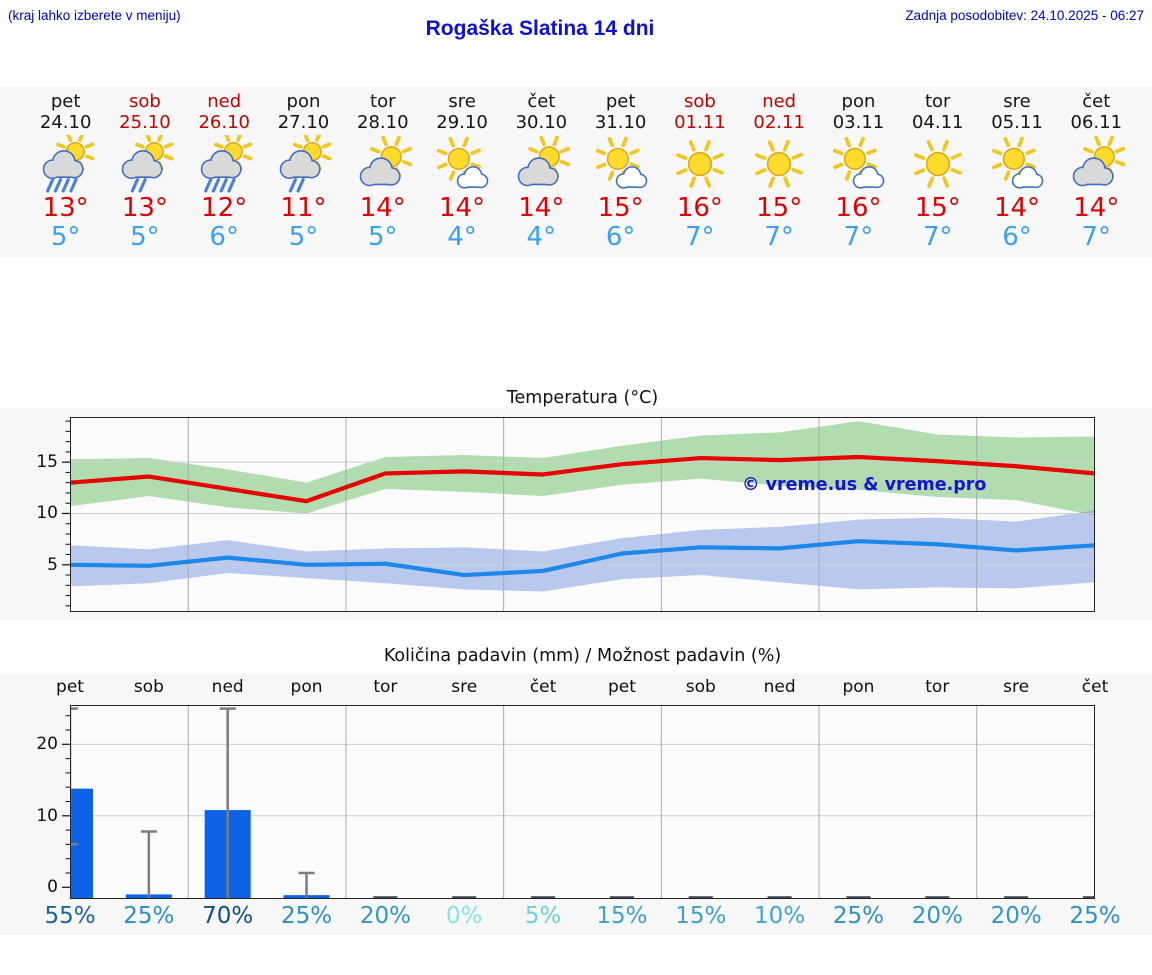 The height and width of the screenshot is (975, 1152). I want to click on day-name: ned, so click(779, 101).